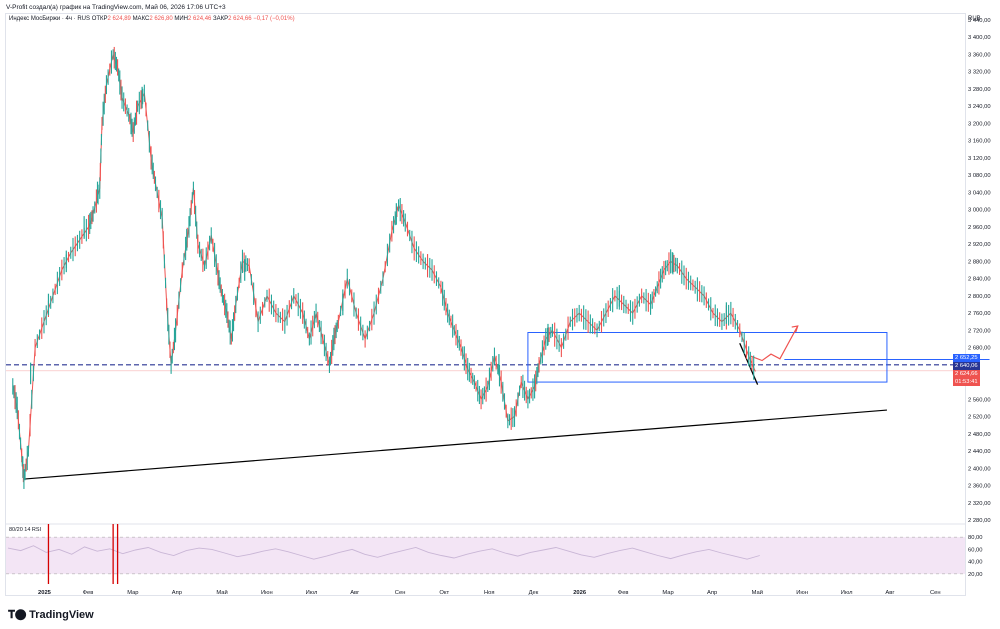  Describe the element at coordinates (979, 314) in the screenshot. I see `y-tick-label: 2 760,00` at that location.